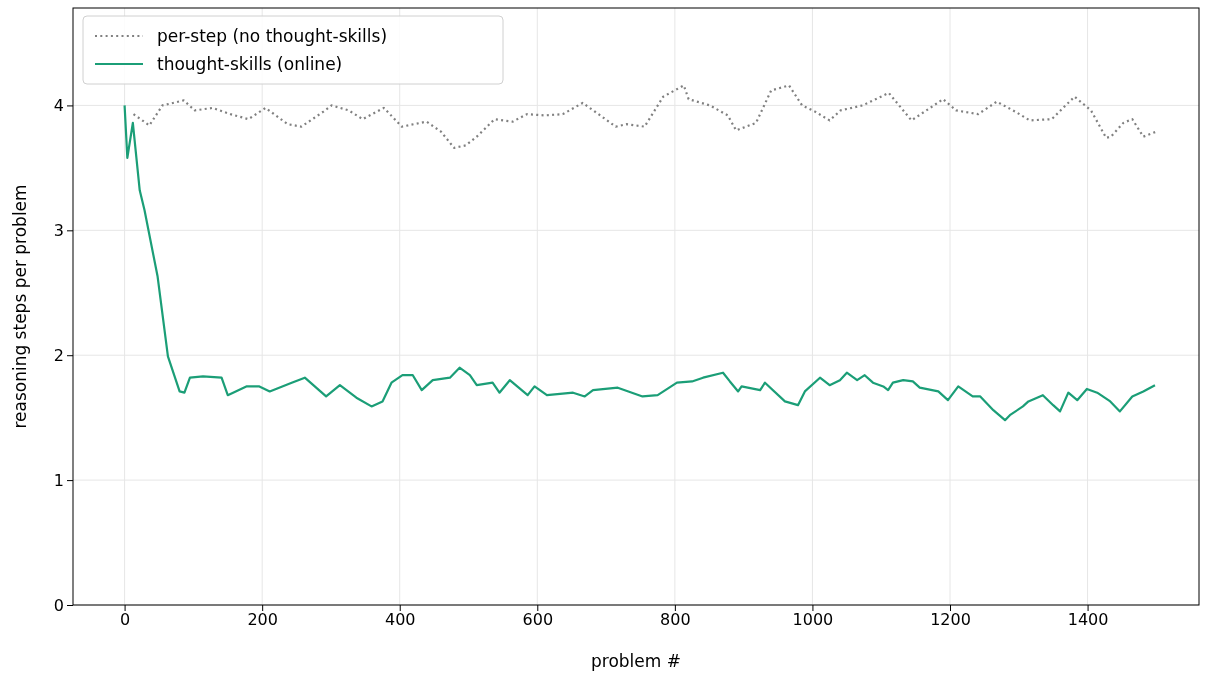  I want to click on y-tick-label: 0, so click(58, 605).